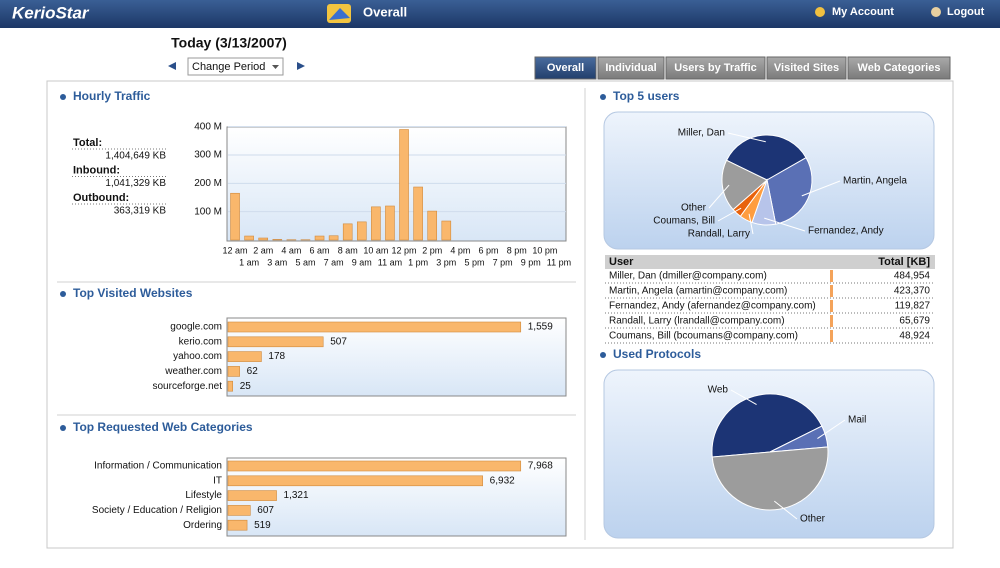 The height and width of the screenshot is (568, 1000). I want to click on tab-label: Visited Sites, so click(806, 68).